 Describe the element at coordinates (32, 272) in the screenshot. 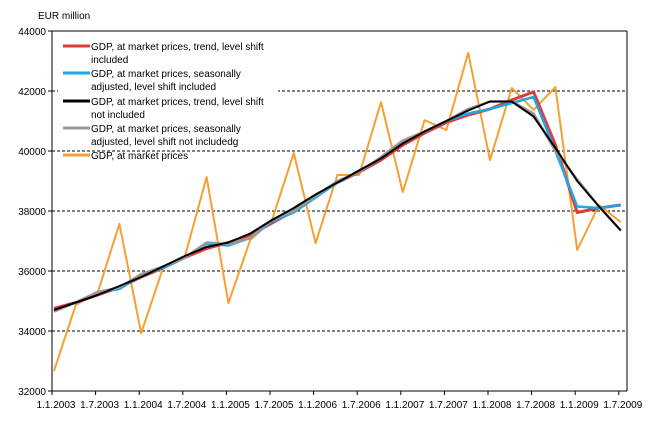

I see `y-tick-label: 36000` at that location.